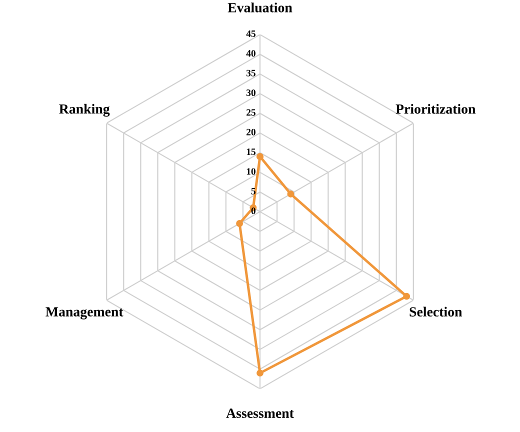 This screenshot has height=432, width=520. Describe the element at coordinates (251, 73) in the screenshot. I see `y-tick-label: 35` at that location.